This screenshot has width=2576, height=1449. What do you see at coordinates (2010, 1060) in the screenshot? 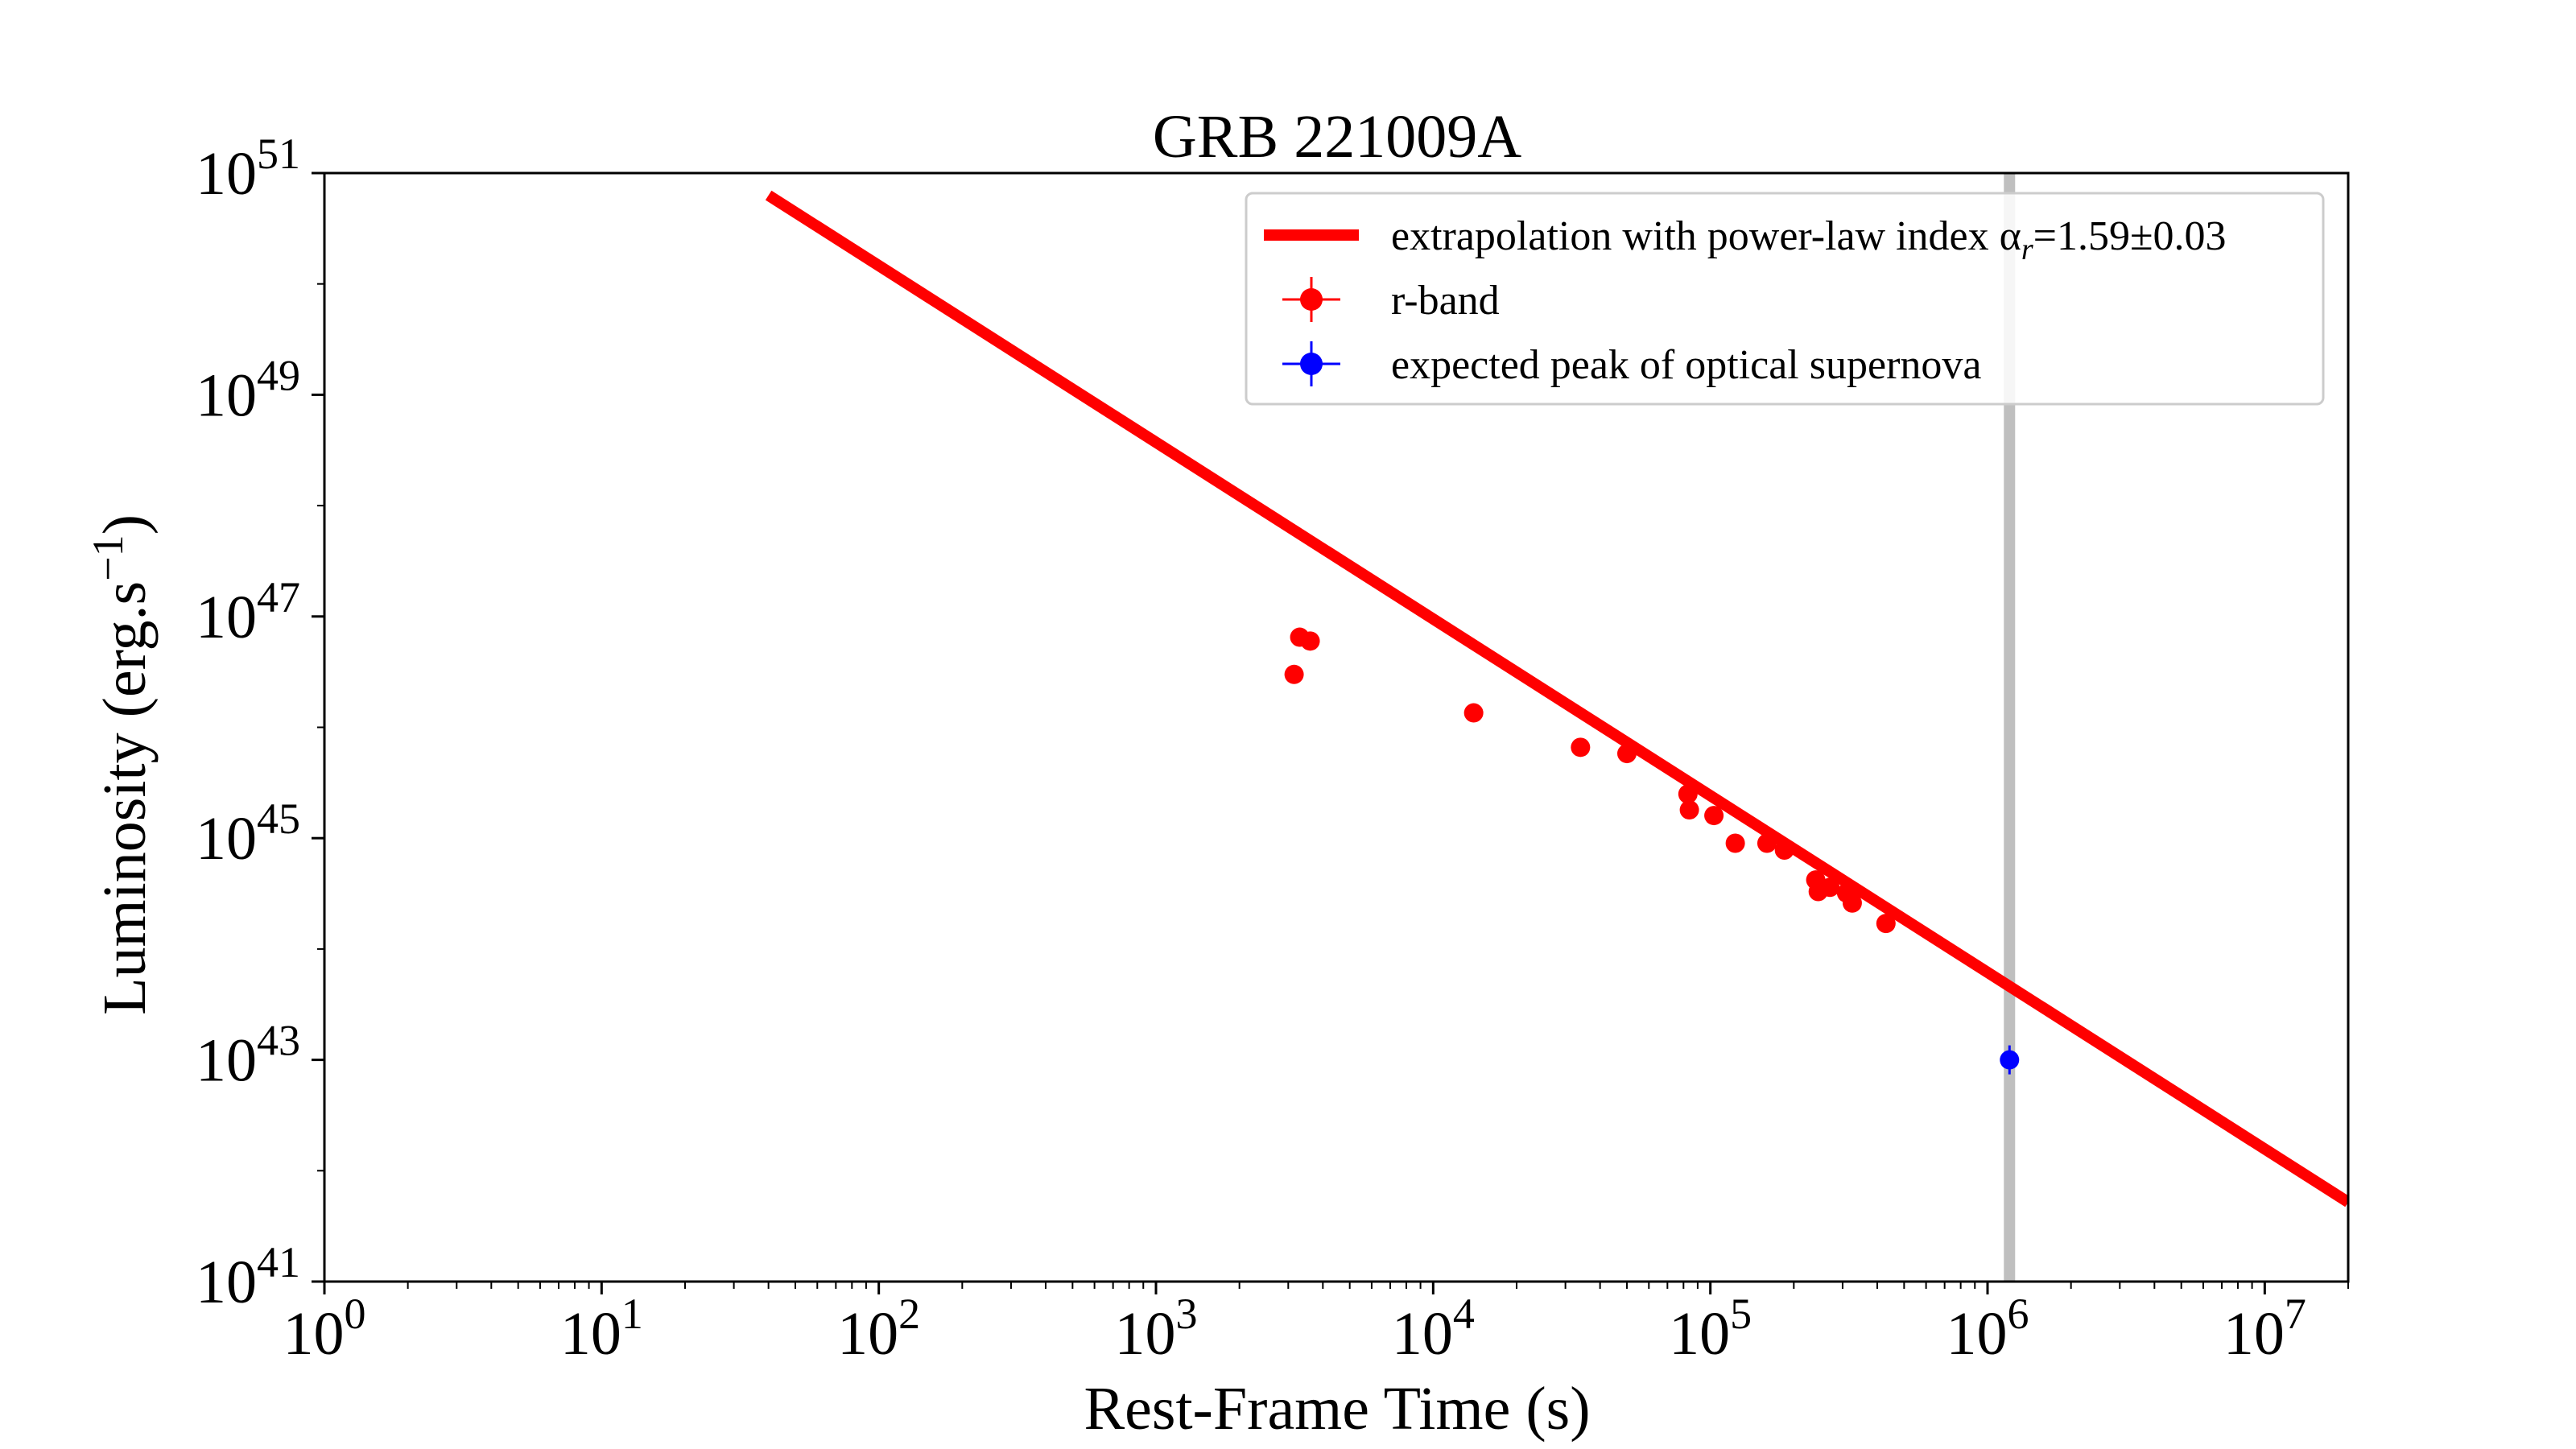
I see `supernova-peak-point` at bounding box center [2010, 1060].